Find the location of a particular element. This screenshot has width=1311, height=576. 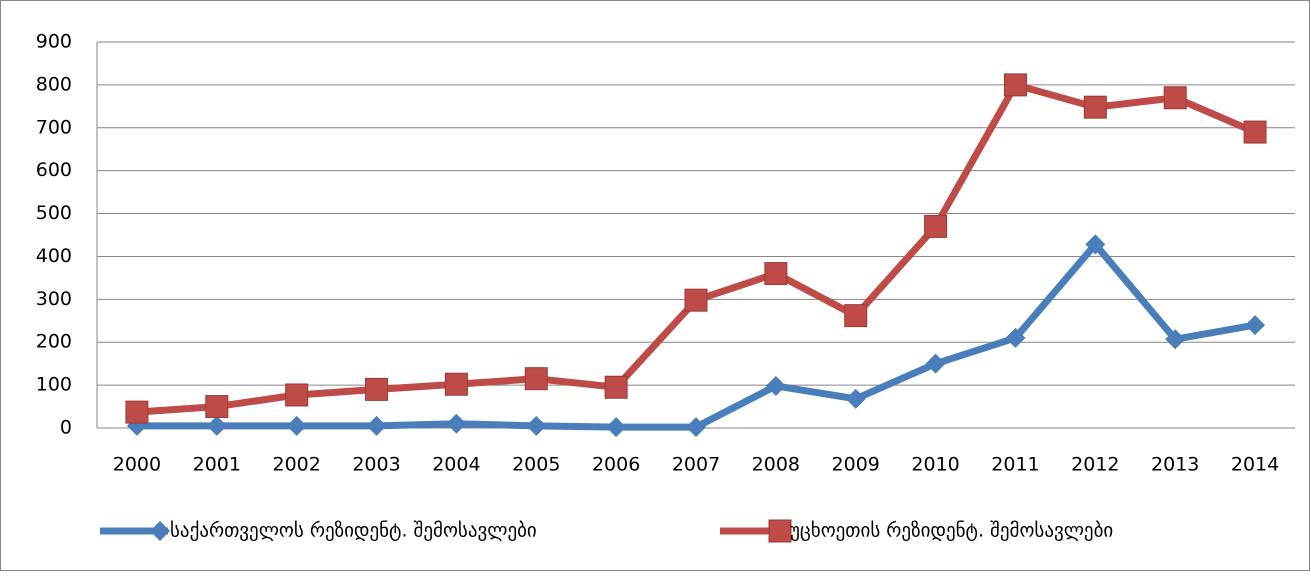

x-tick-label: 2010 is located at coordinates (935, 465).